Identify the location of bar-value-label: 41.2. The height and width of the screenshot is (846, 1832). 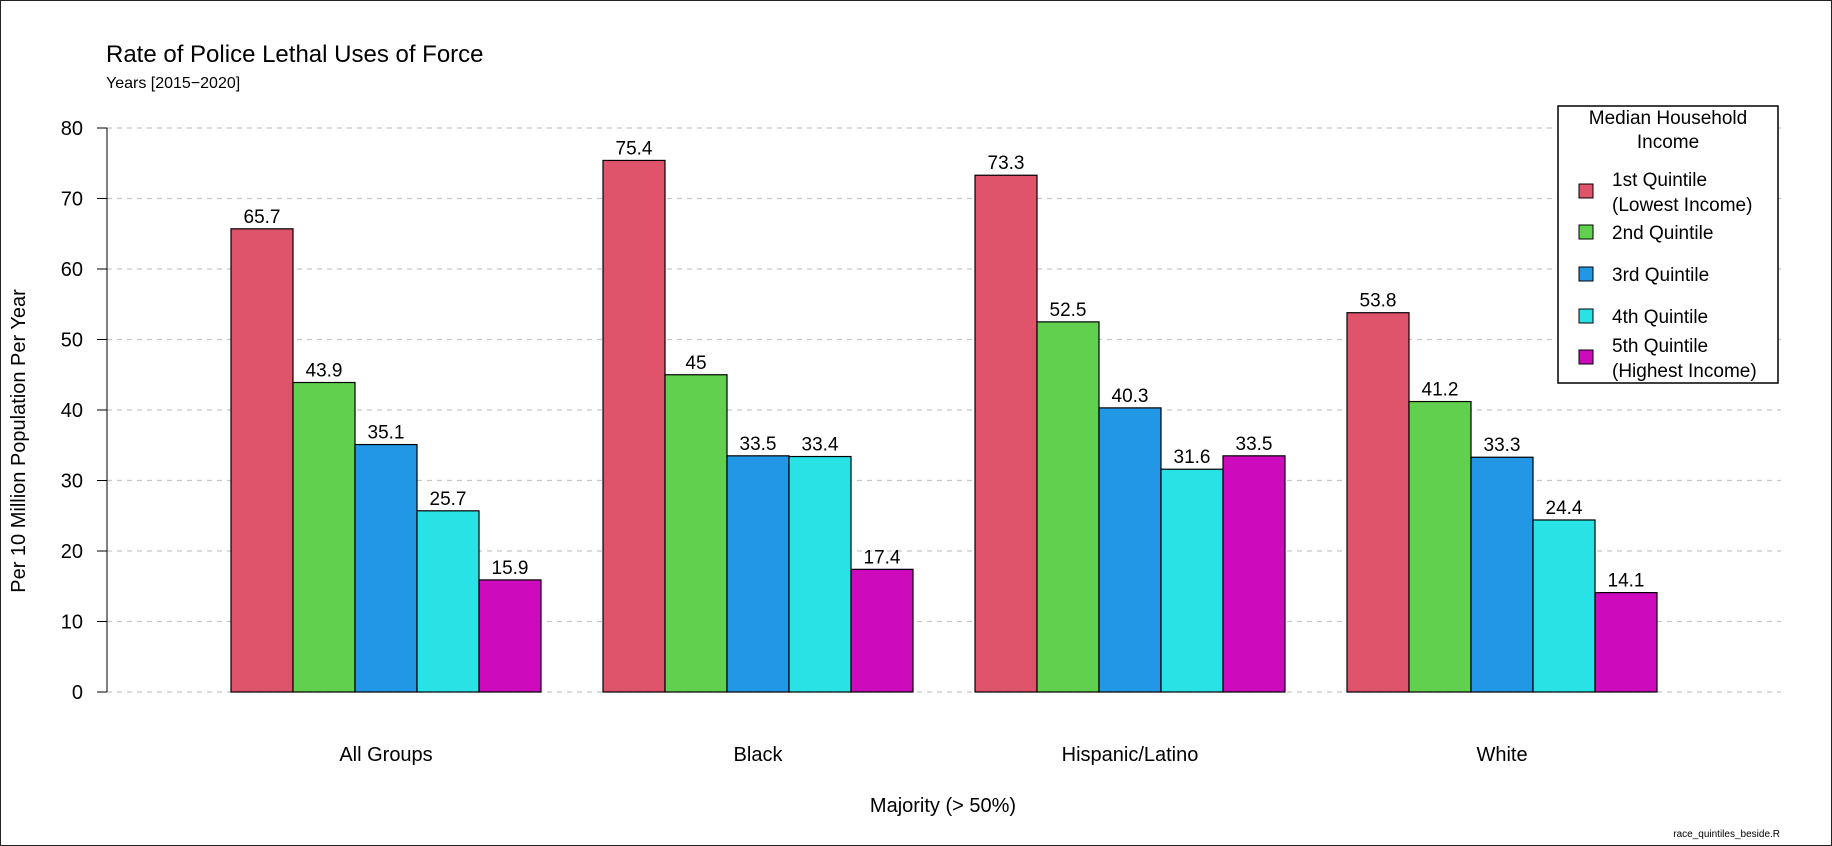
(1440, 390).